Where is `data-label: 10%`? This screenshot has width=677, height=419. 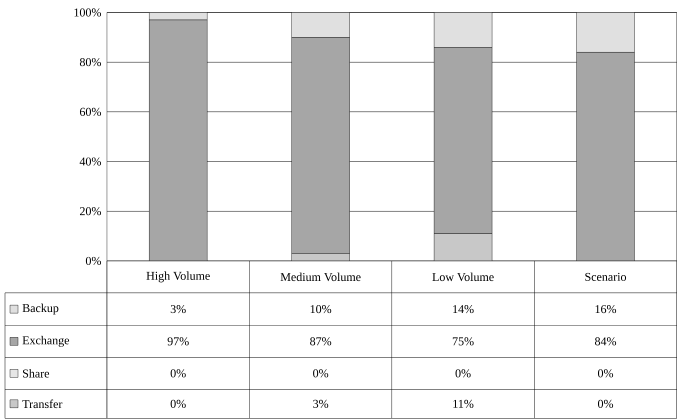
data-label: 10% is located at coordinates (321, 309).